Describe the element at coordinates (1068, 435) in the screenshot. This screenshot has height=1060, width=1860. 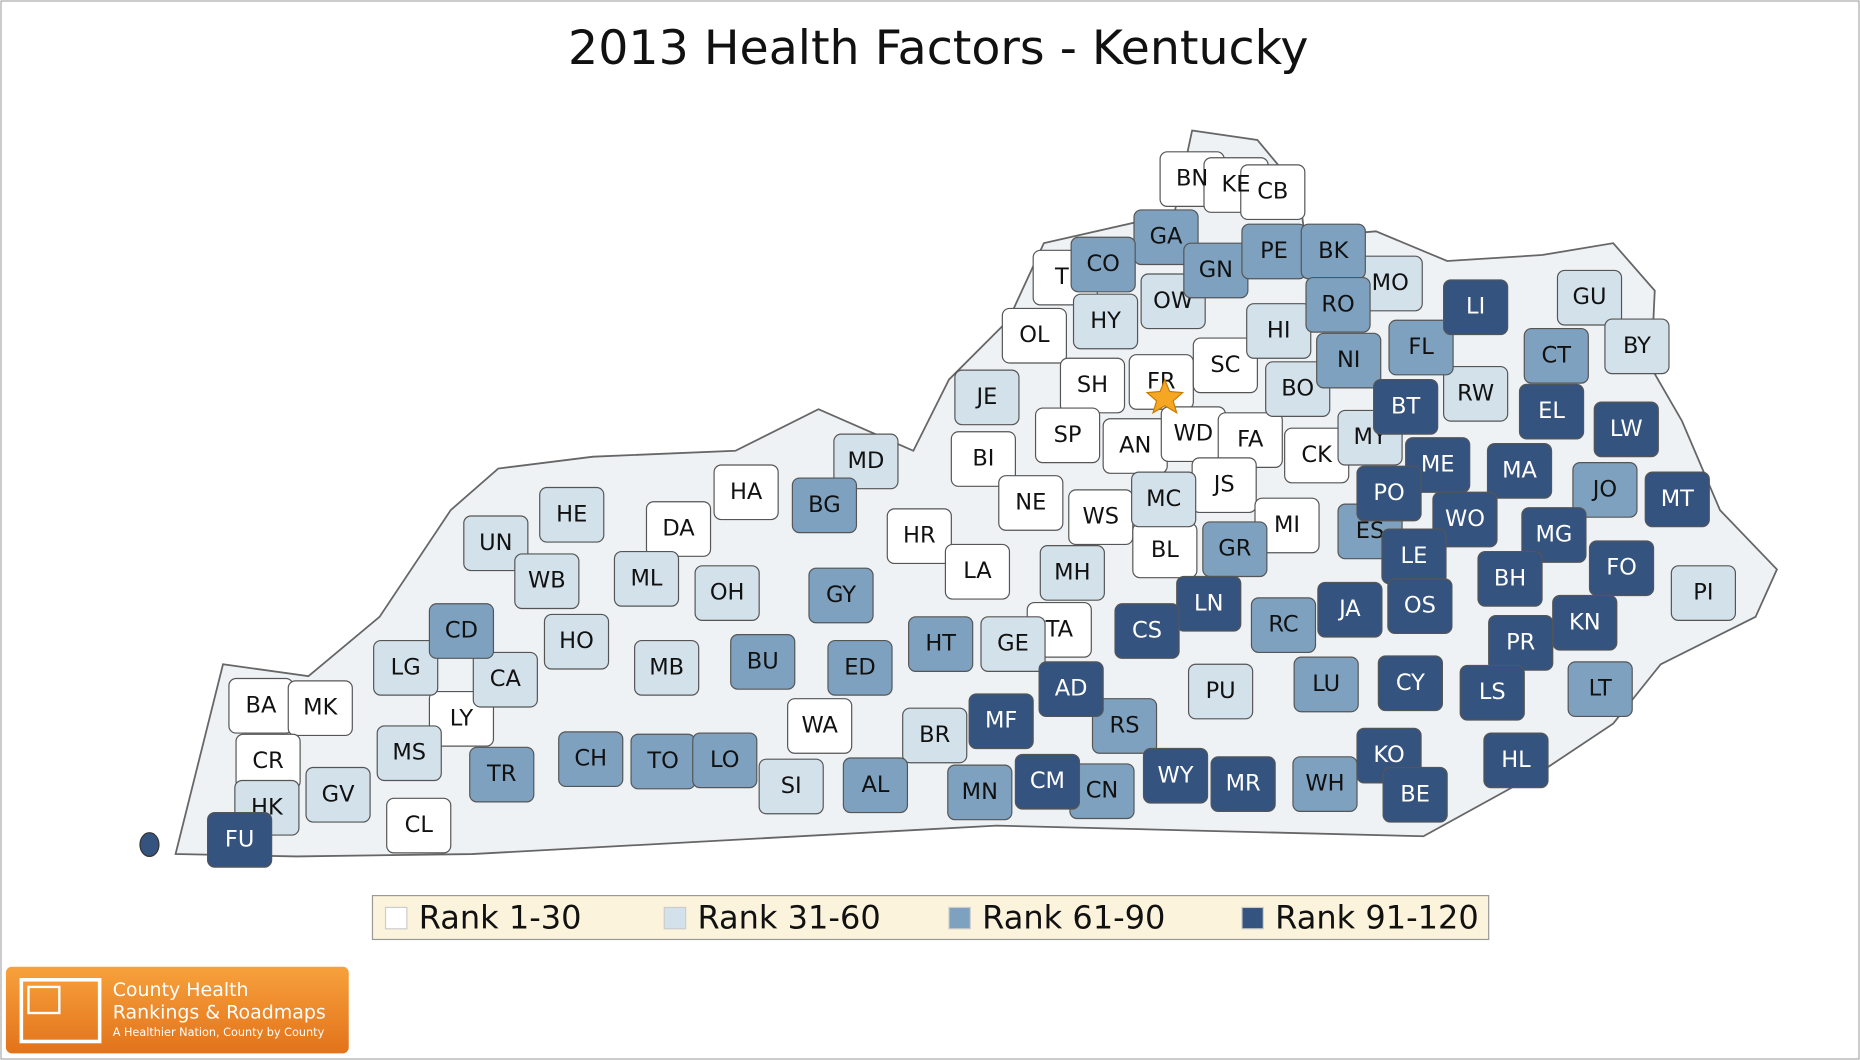
I see `county-label: SP` at that location.